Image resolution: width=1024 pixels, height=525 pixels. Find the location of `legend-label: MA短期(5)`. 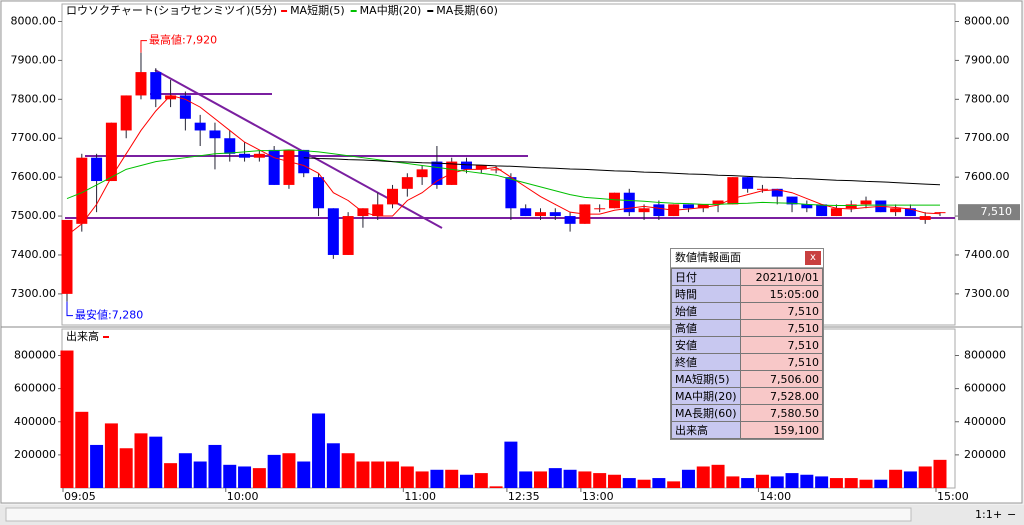

legend-label: MA短期(5) is located at coordinates (317, 10).